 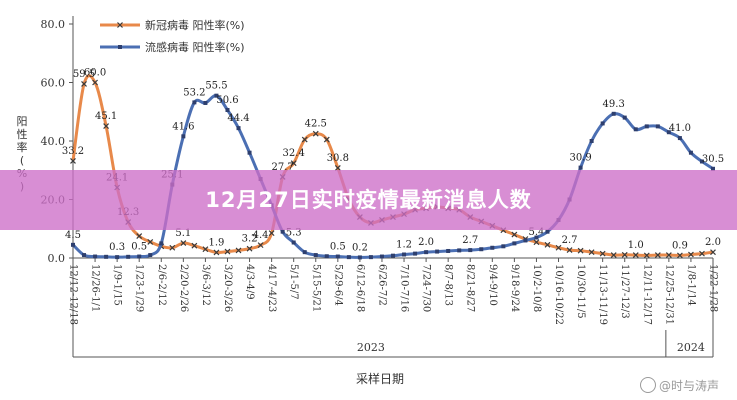 What do you see at coordinates (117, 247) in the screenshot?
I see `data-label: 0.3` at bounding box center [117, 247].